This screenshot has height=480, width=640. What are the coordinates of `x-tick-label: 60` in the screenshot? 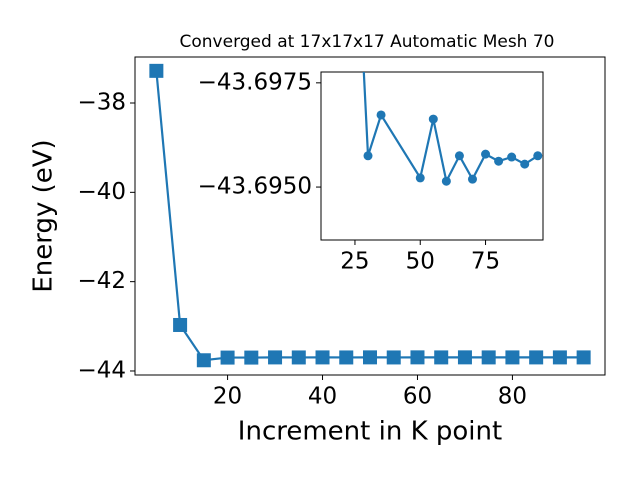 It's located at (417, 397).